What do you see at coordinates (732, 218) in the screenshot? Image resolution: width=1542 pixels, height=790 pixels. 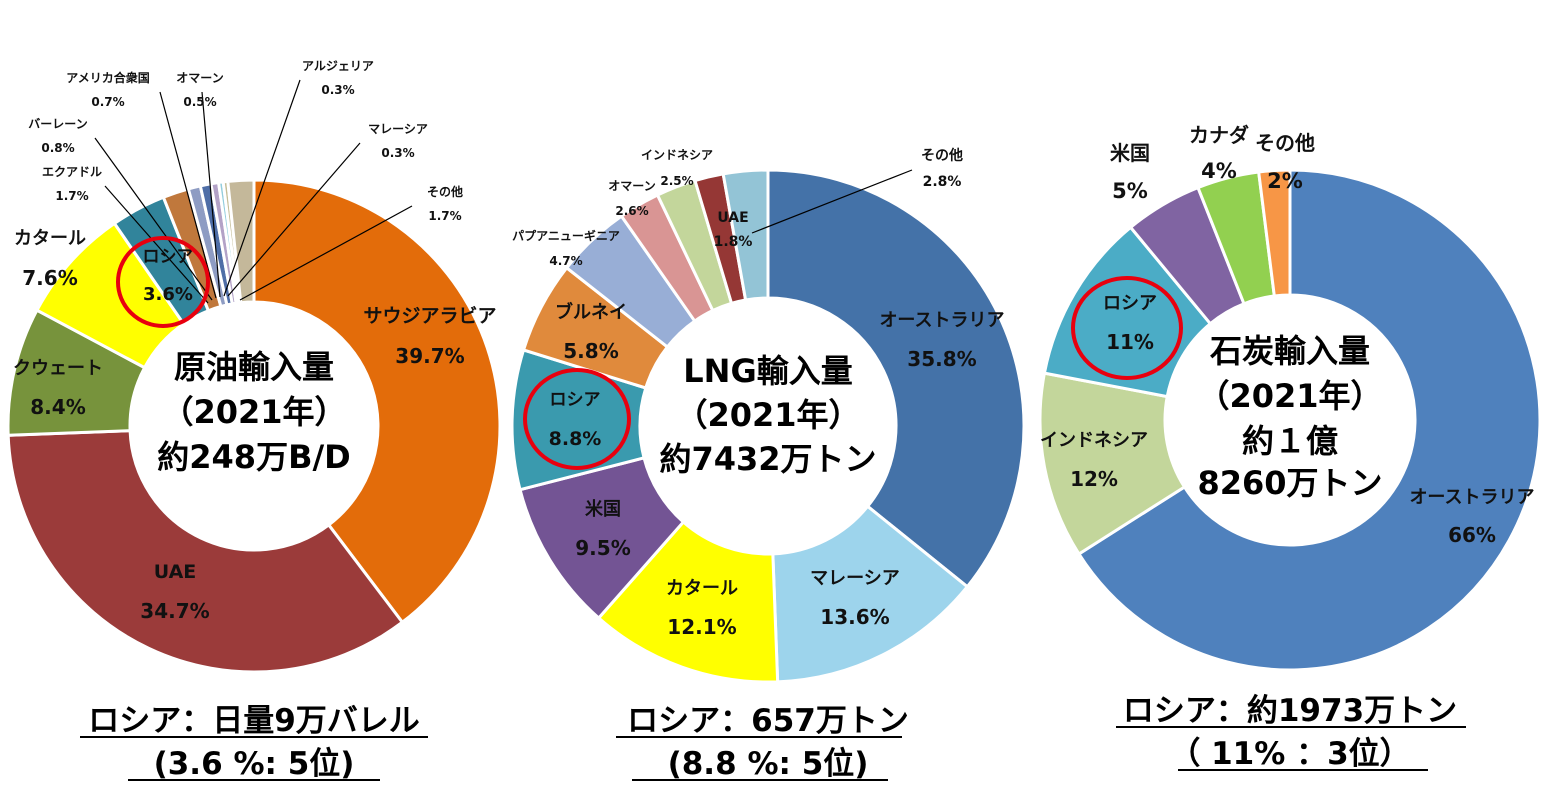 I see `slice-label-1-9: UAE` at bounding box center [732, 218].